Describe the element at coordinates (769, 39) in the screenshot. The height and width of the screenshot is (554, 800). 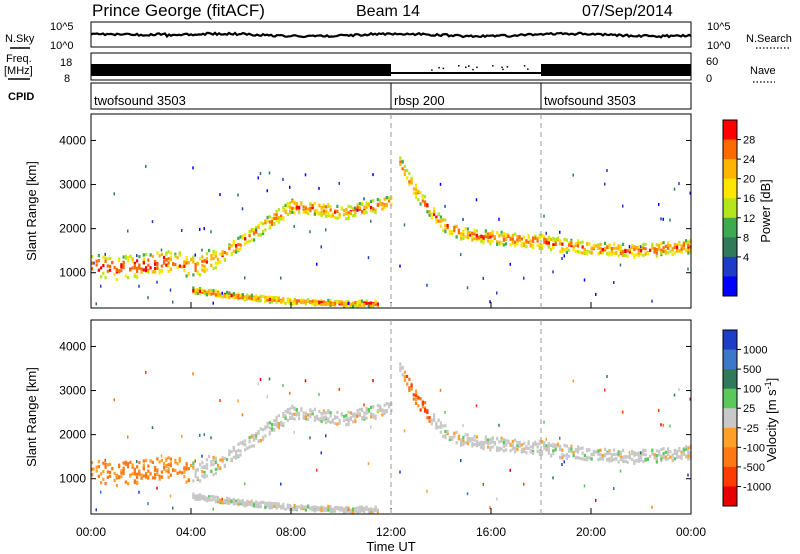
I see `noise-right-label: N.Search` at that location.